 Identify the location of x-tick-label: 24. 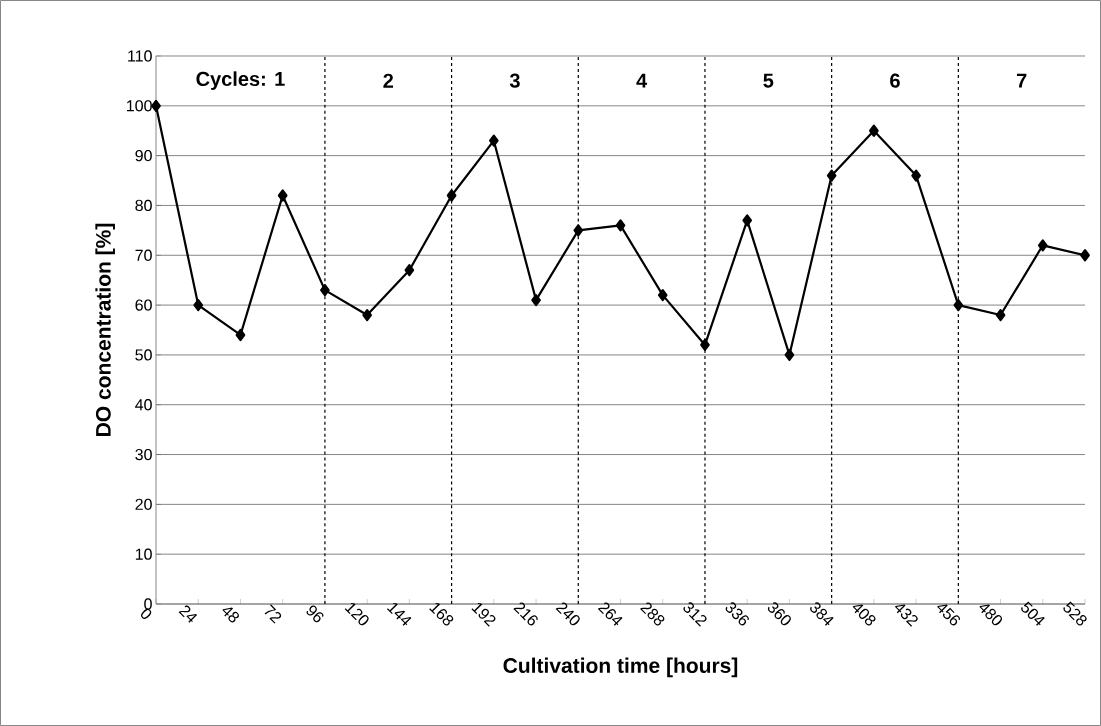
(188, 614).